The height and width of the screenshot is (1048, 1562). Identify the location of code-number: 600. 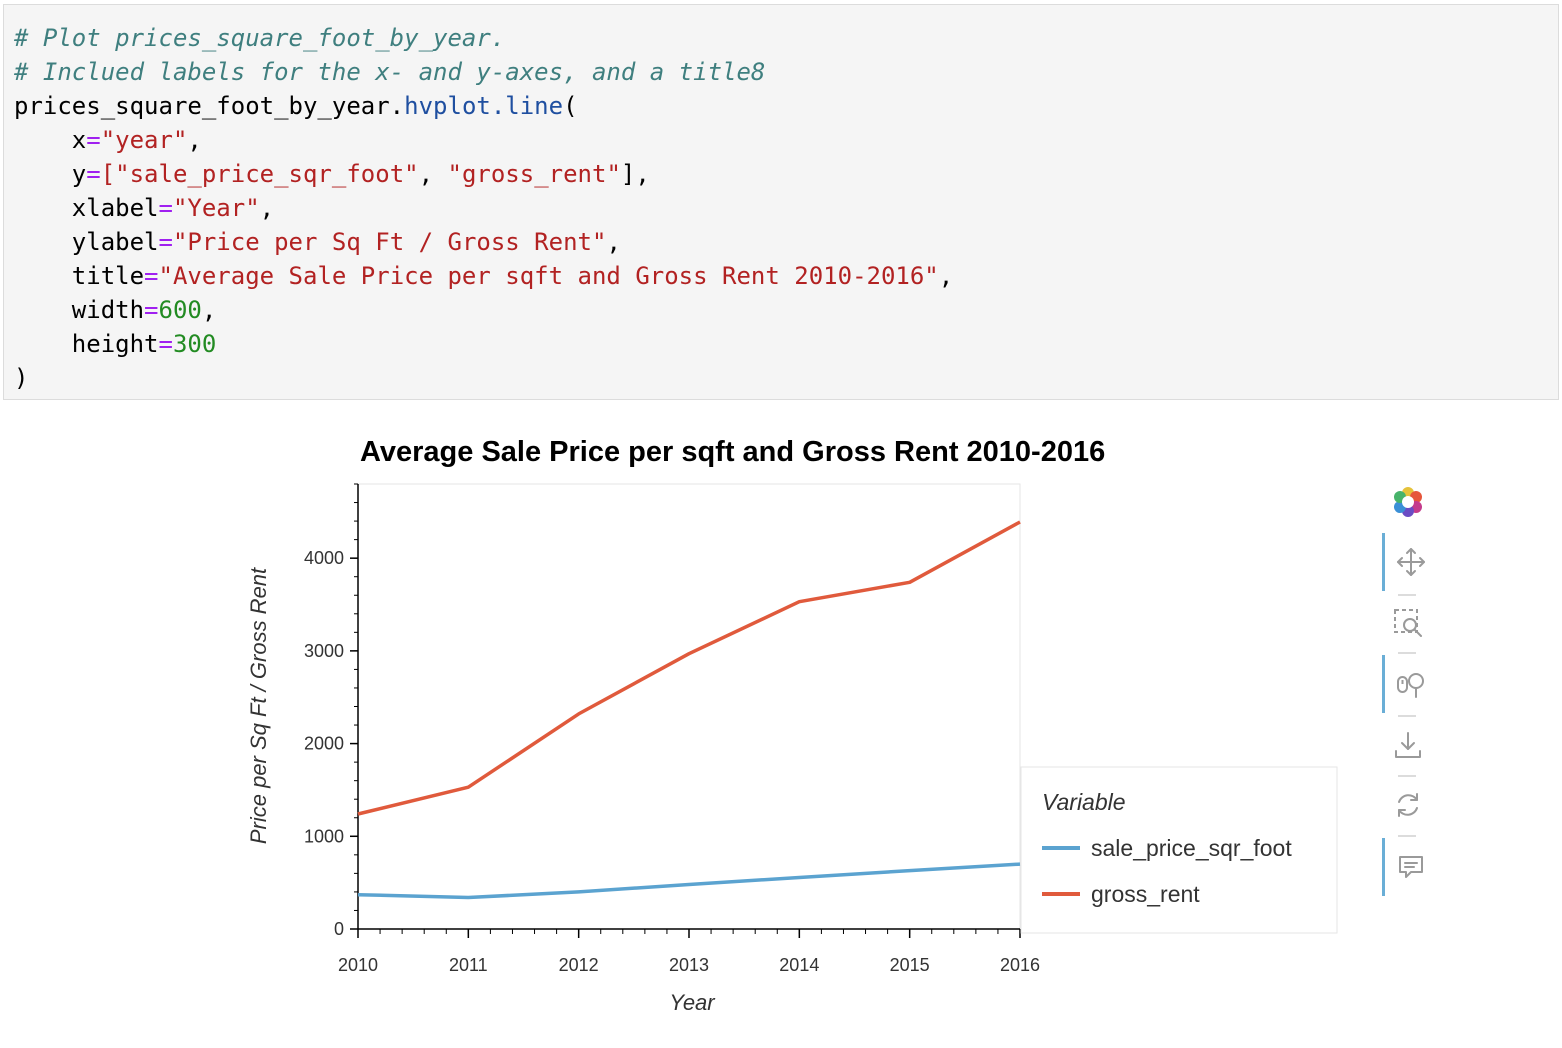
(180, 310).